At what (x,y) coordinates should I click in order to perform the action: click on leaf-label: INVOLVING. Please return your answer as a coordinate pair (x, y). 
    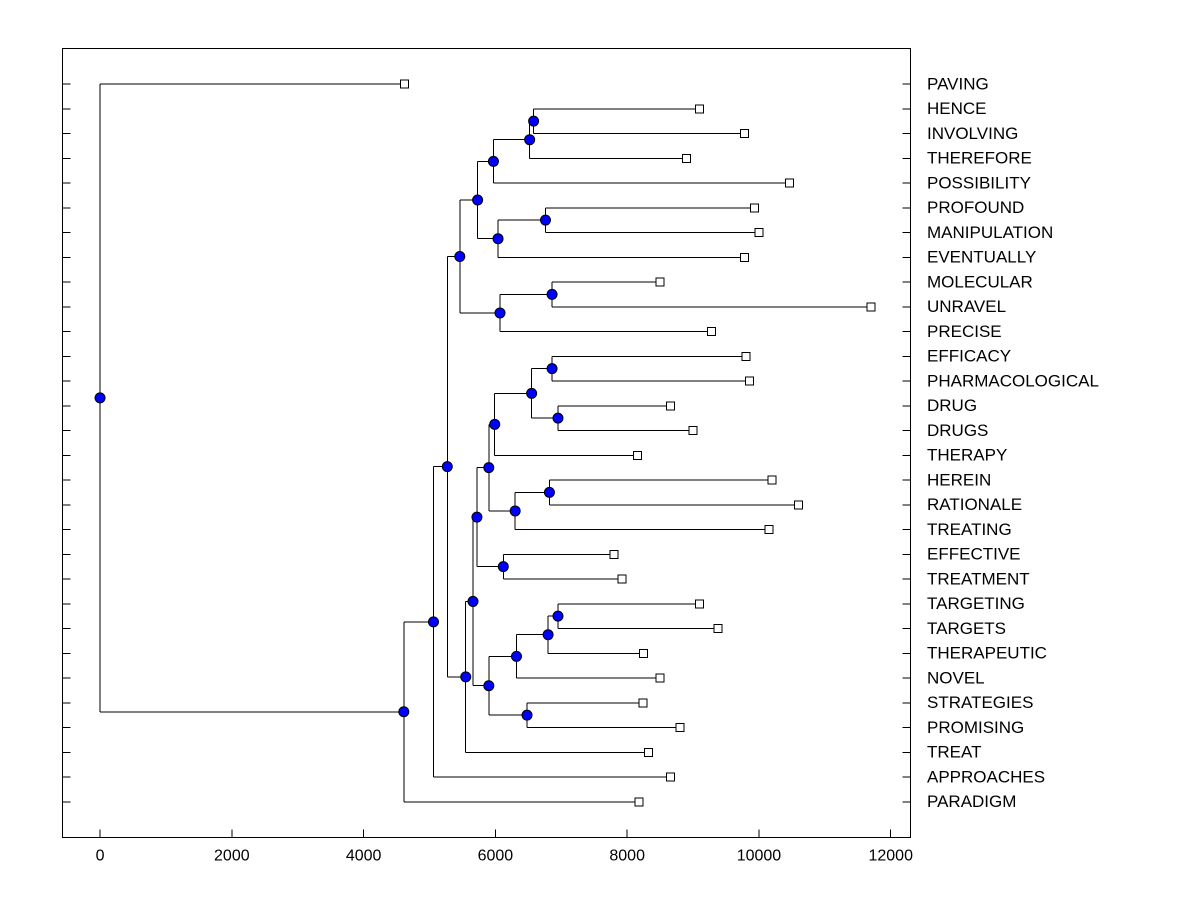
    Looking at the image, I should click on (972, 133).